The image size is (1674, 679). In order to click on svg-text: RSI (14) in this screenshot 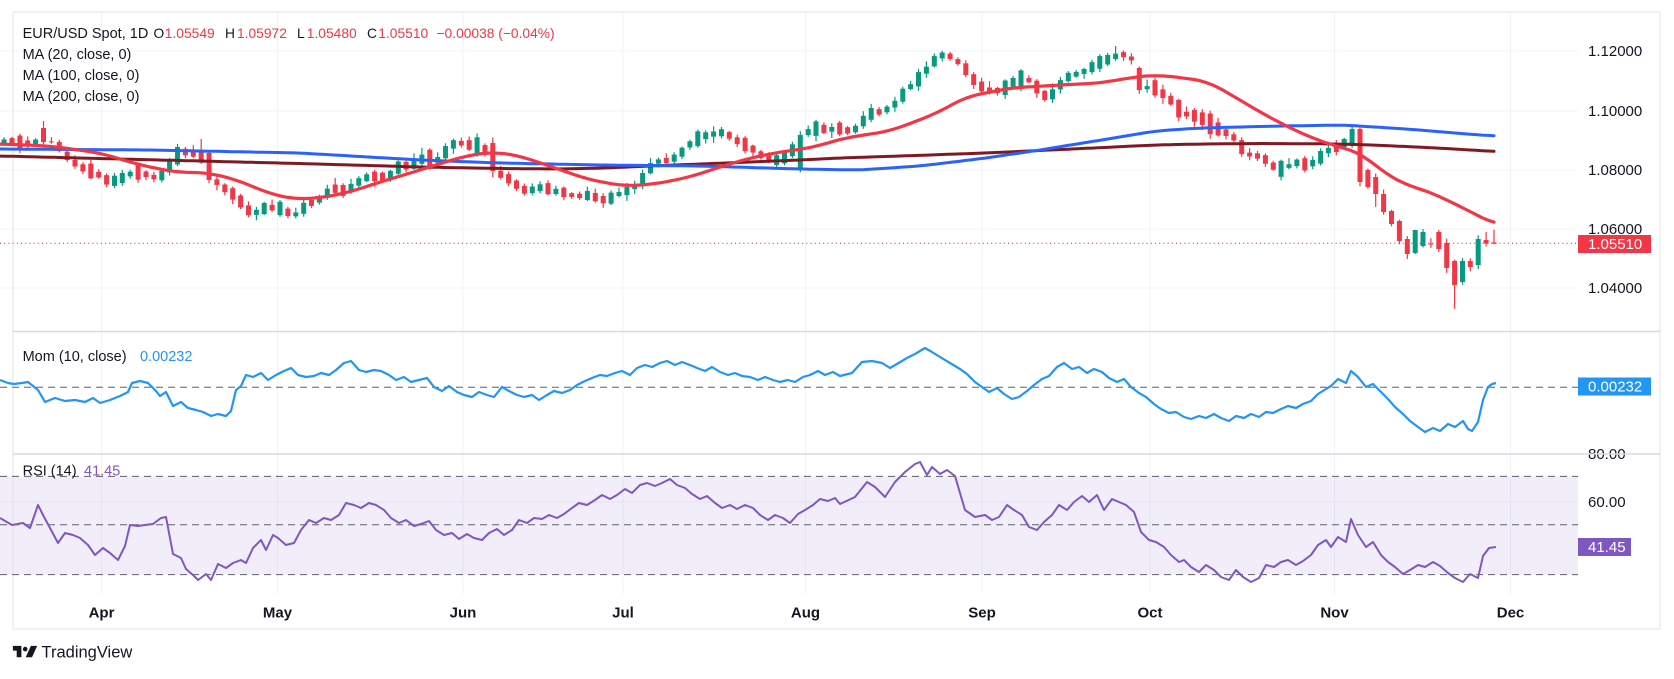, I will do `click(50, 472)`.